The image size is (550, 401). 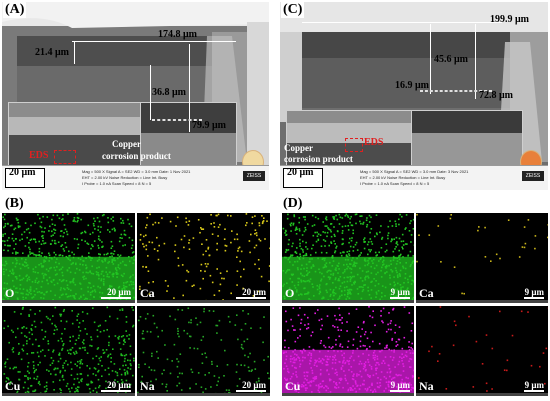 I want to click on scale-bar-ca: 9 μm, so click(x=534, y=293).